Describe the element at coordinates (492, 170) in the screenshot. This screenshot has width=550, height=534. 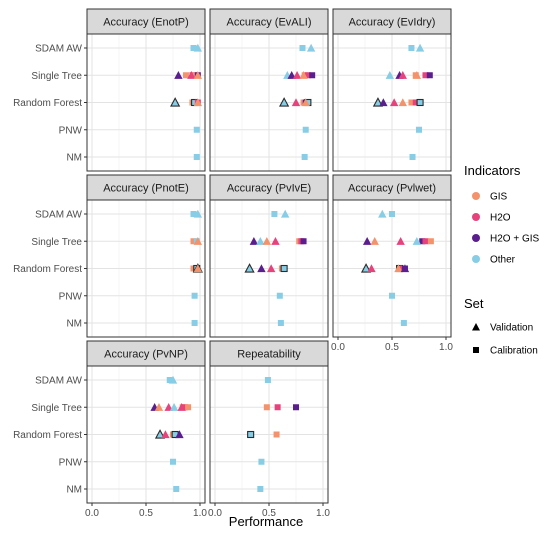
I see `legend-title-indicators: Indicators` at that location.